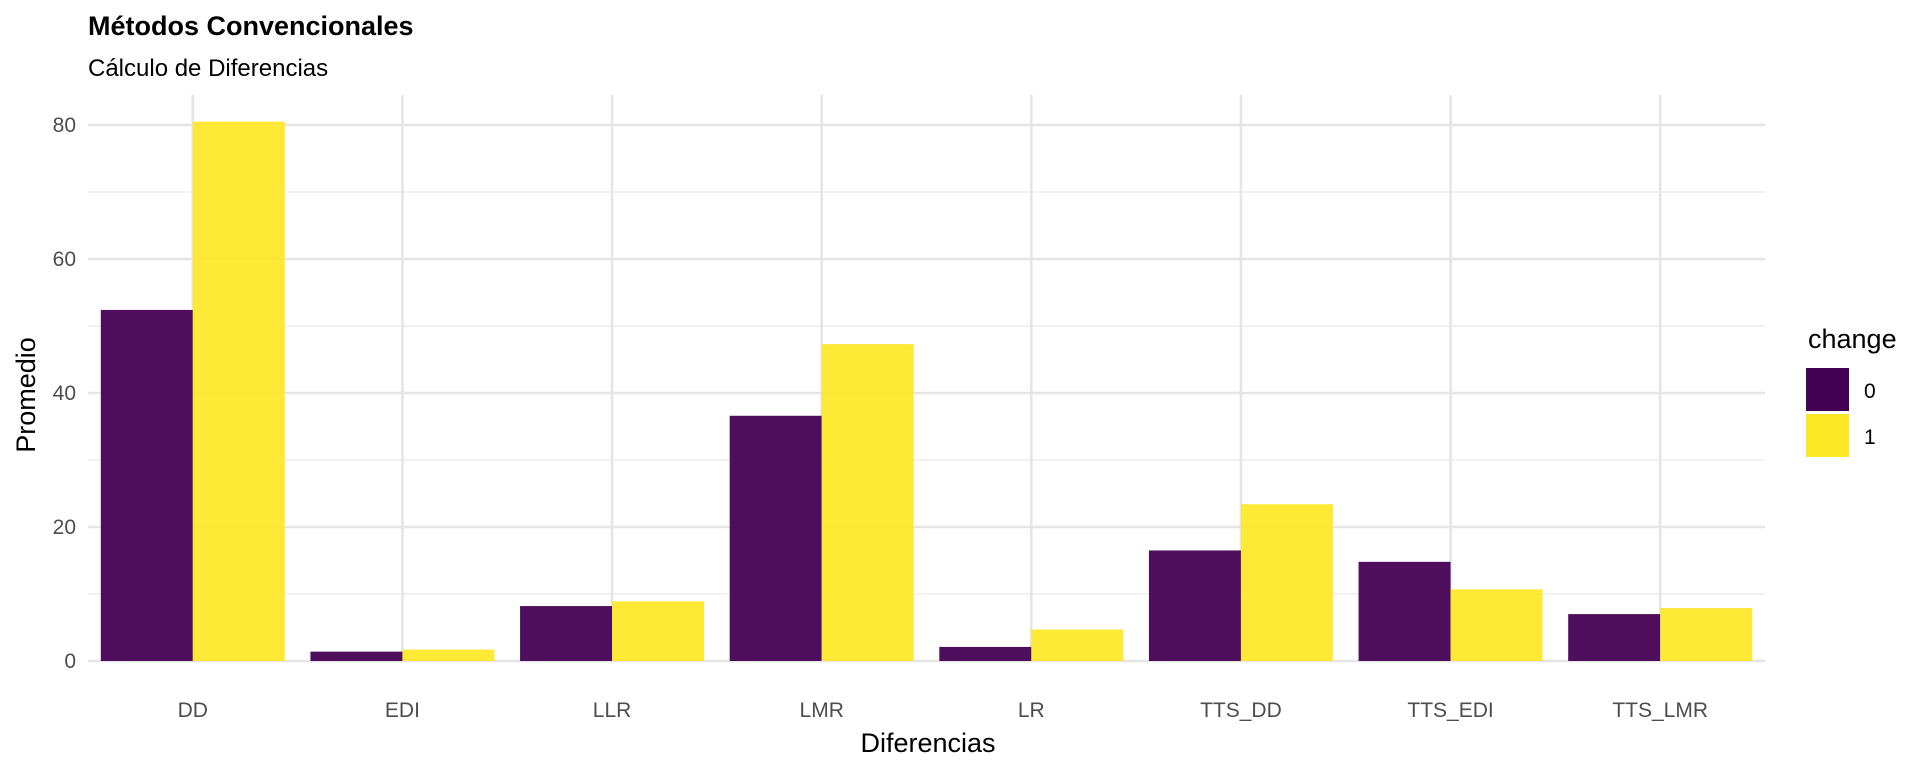  Describe the element at coordinates (64, 125) in the screenshot. I see `y-tick-label: 80` at that location.